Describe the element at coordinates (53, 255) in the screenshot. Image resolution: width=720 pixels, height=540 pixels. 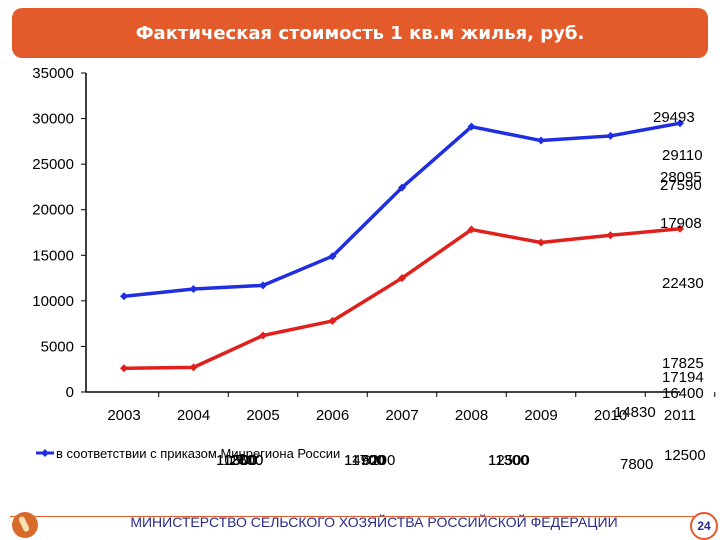
I see `y-tick-label: 15000` at that location.